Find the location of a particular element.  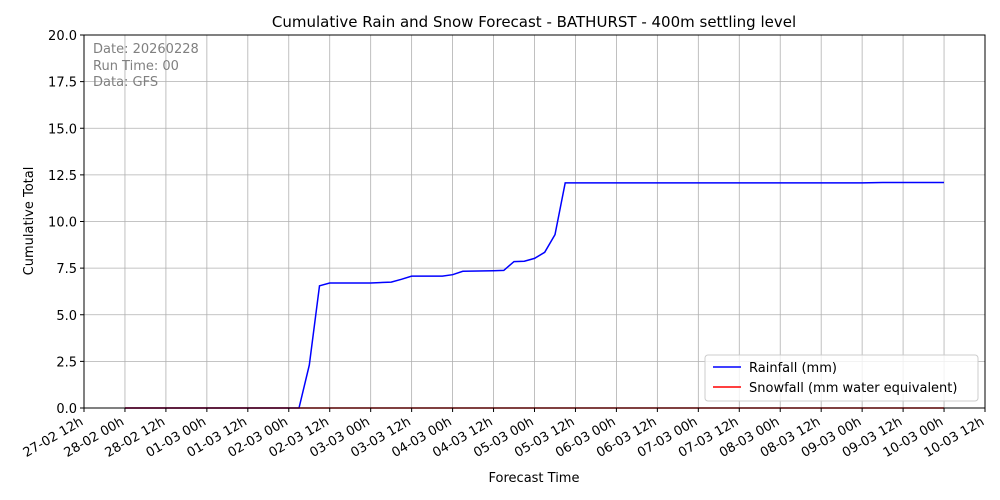

legend-snowfall-label: Snowfall (mm water equivalent) is located at coordinates (853, 388).